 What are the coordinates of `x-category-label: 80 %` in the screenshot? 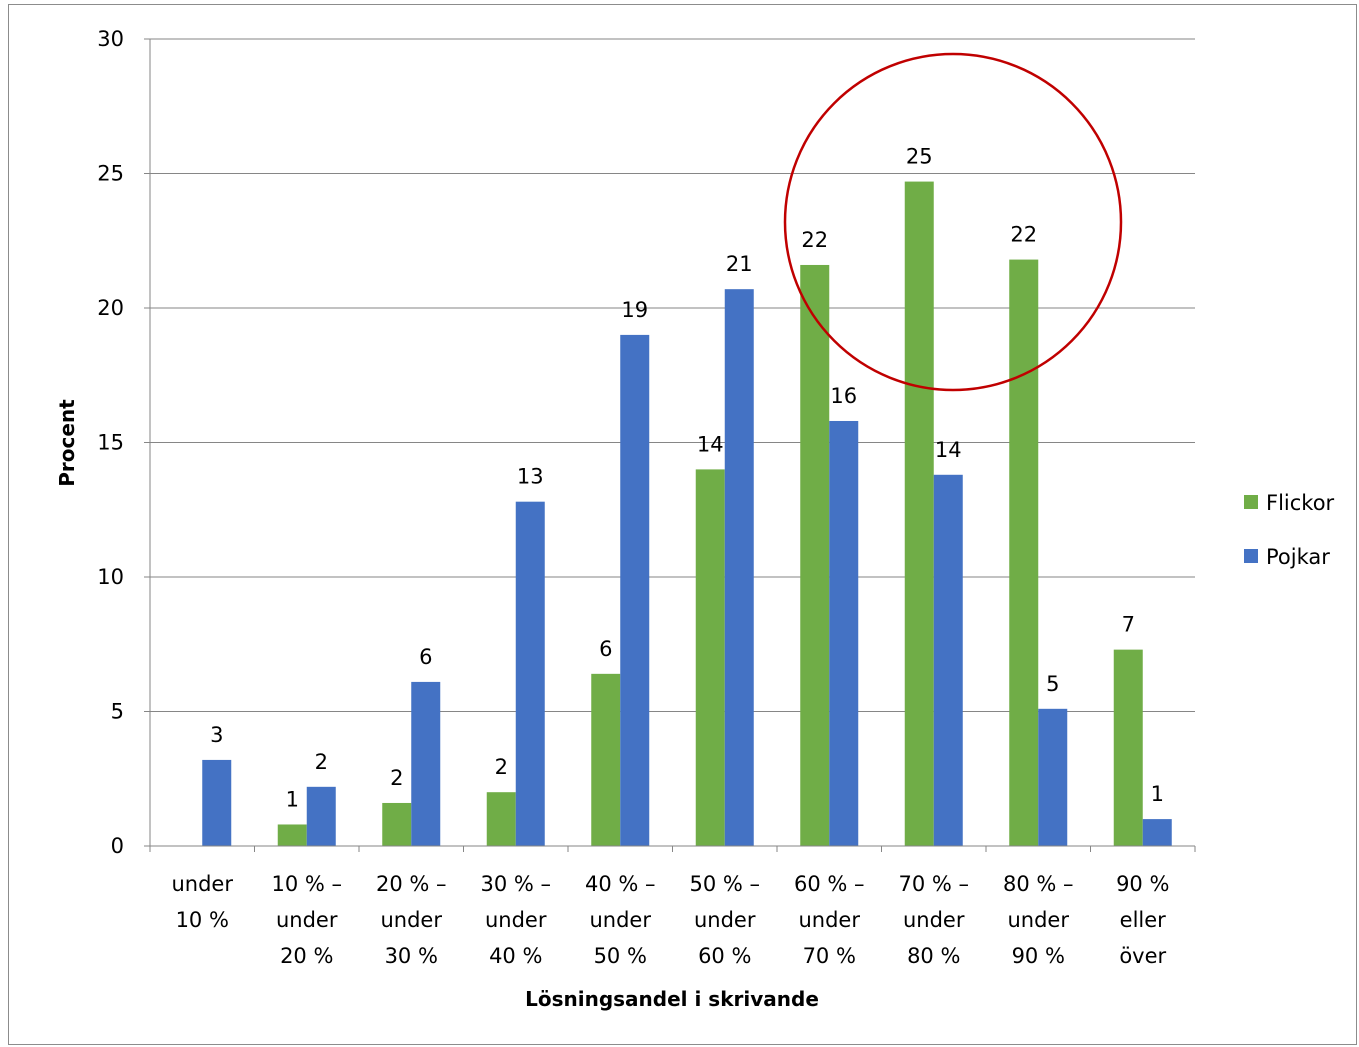 It's located at (933, 956).